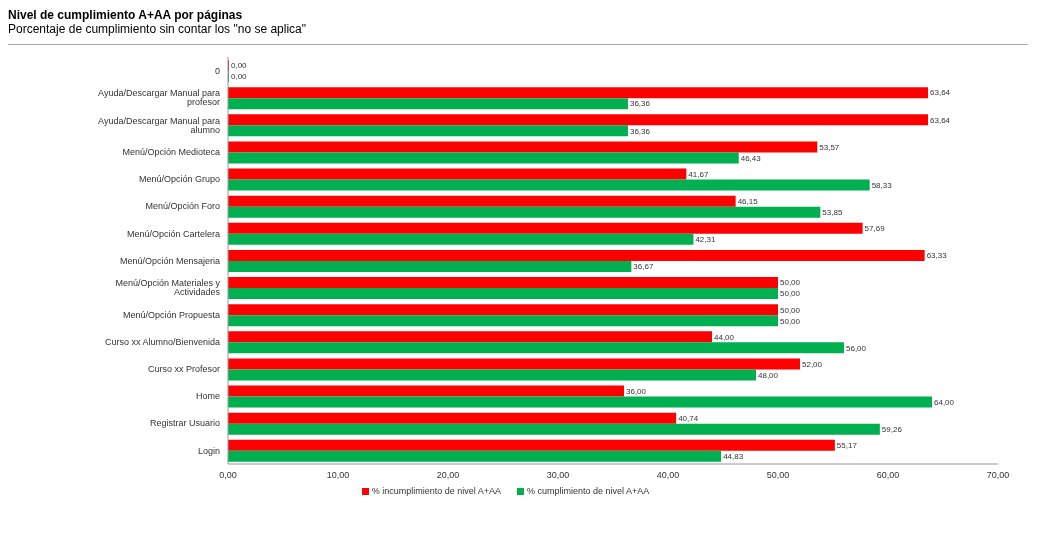 The height and width of the screenshot is (536, 1046). Describe the element at coordinates (688, 419) in the screenshot. I see `data-label: 40,74` at that location.